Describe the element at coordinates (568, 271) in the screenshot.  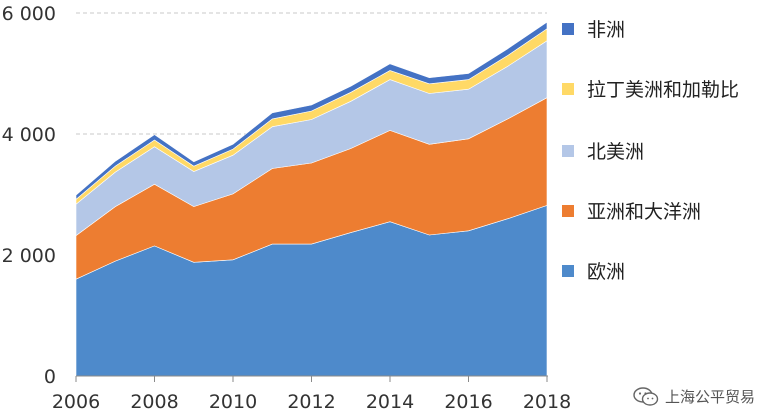
I see `legend-swatch-欧洲` at that location.